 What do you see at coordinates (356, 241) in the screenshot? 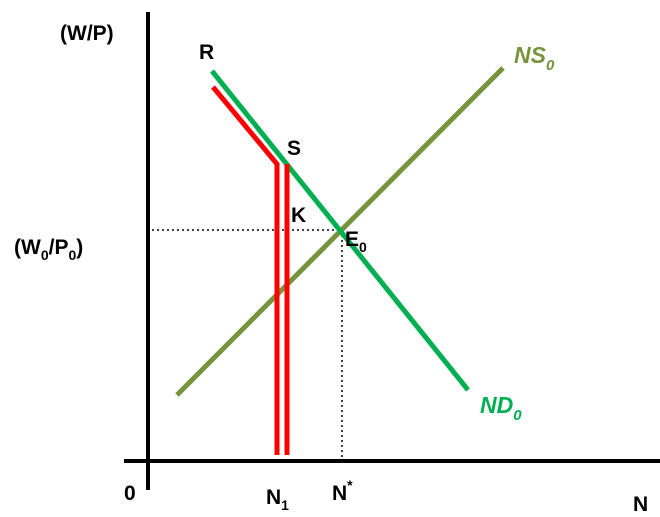
I see `point-e0-label: E0` at bounding box center [356, 241].